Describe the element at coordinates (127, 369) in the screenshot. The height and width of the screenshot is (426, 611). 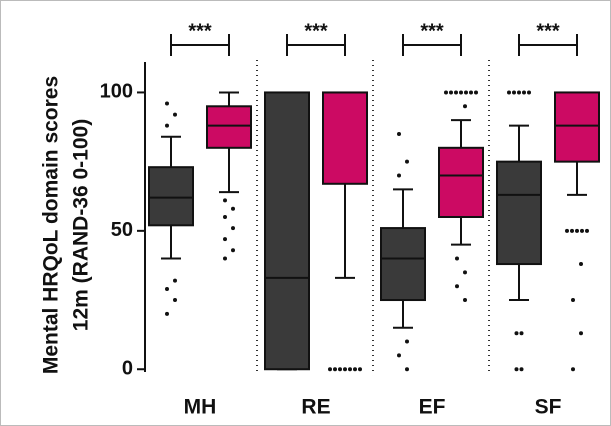
I see `y-tick-label: 0` at that location.